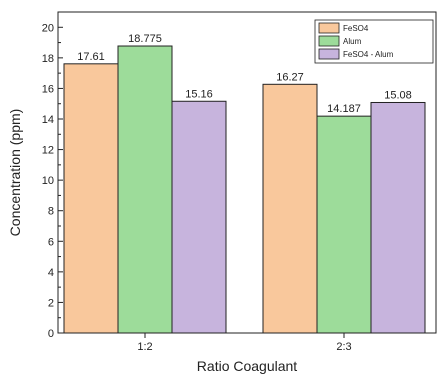  Describe the element at coordinates (374, 41) in the screenshot. I see `legend: FeSO4 Alum FeSO4 - Alum` at that location.